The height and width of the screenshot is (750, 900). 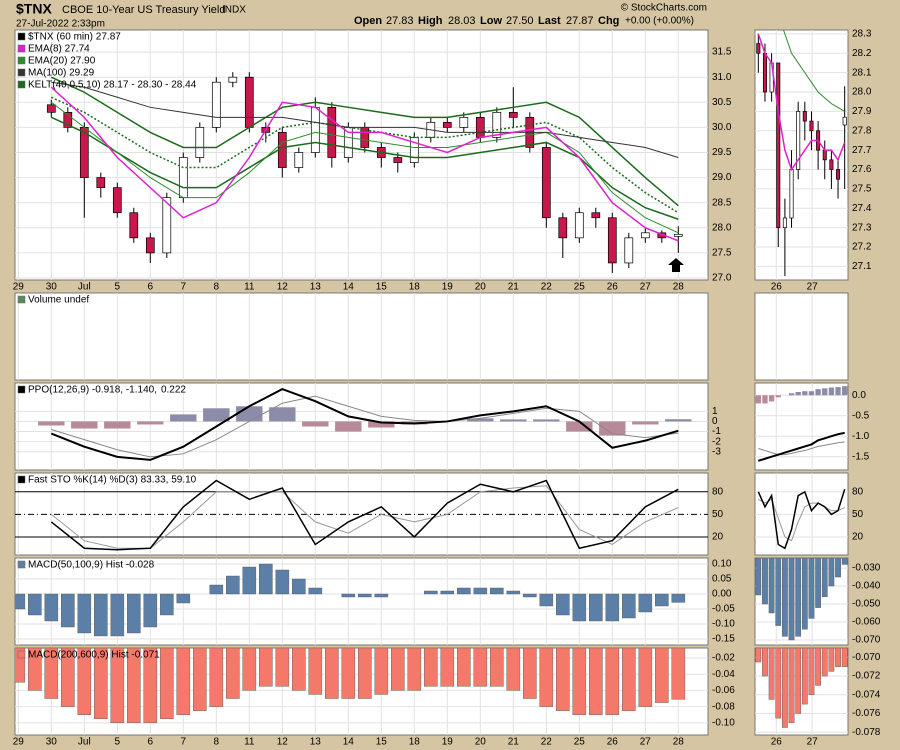 What do you see at coordinates (722, 127) in the screenshot?
I see `y-tick-label: 30.0` at bounding box center [722, 127].